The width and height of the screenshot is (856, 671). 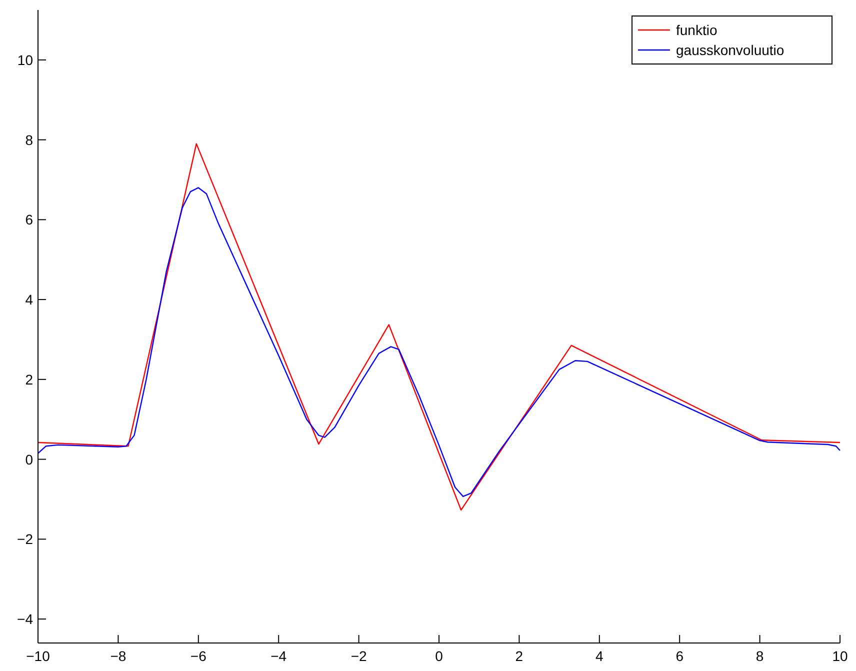 I want to click on y-tick-label: −2, so click(x=25, y=539).